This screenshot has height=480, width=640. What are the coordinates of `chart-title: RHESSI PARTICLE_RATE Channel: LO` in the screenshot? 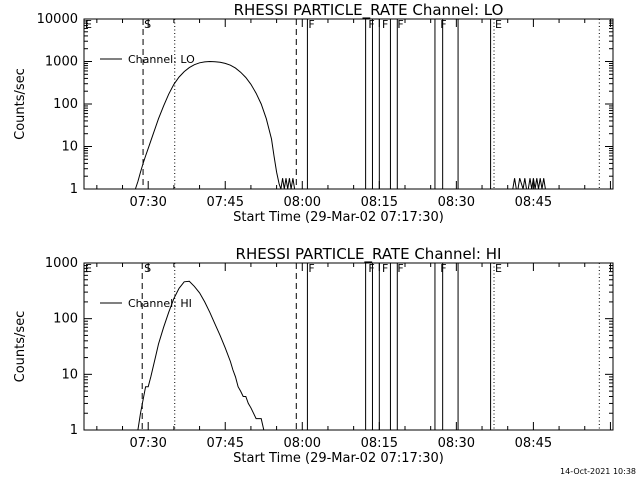 It's located at (369, 10).